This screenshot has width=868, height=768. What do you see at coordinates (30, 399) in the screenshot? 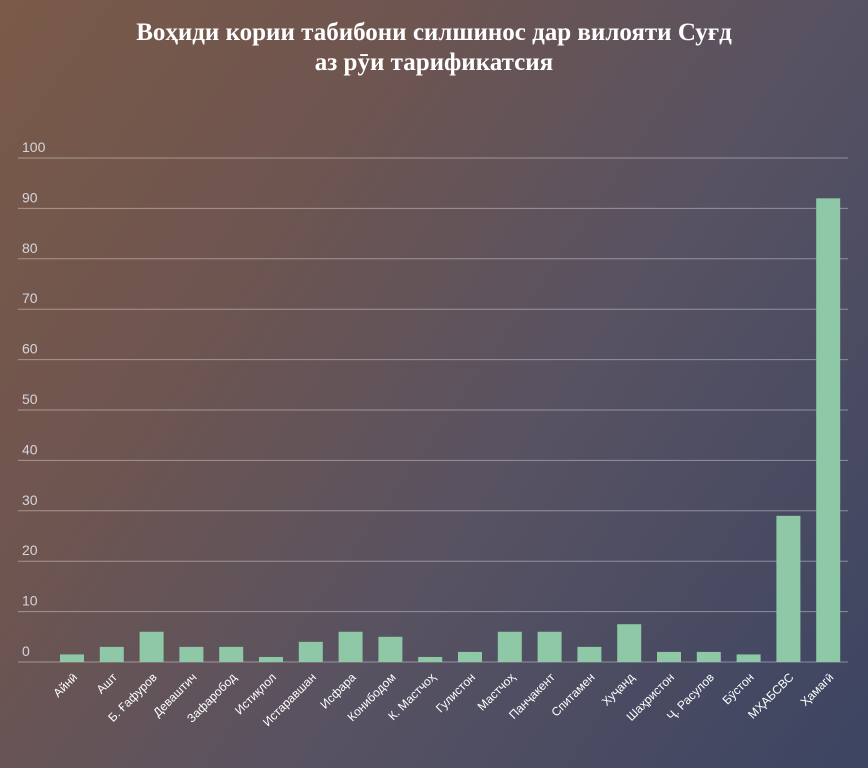
I see `y-tick-label: 50` at bounding box center [30, 399].